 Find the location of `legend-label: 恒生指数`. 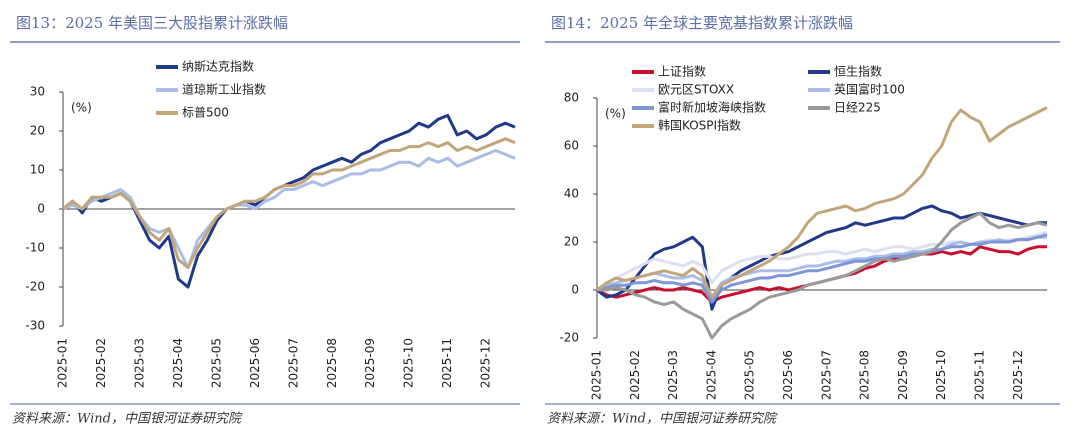

legend-label: 恒生指数 is located at coordinates (858, 71).